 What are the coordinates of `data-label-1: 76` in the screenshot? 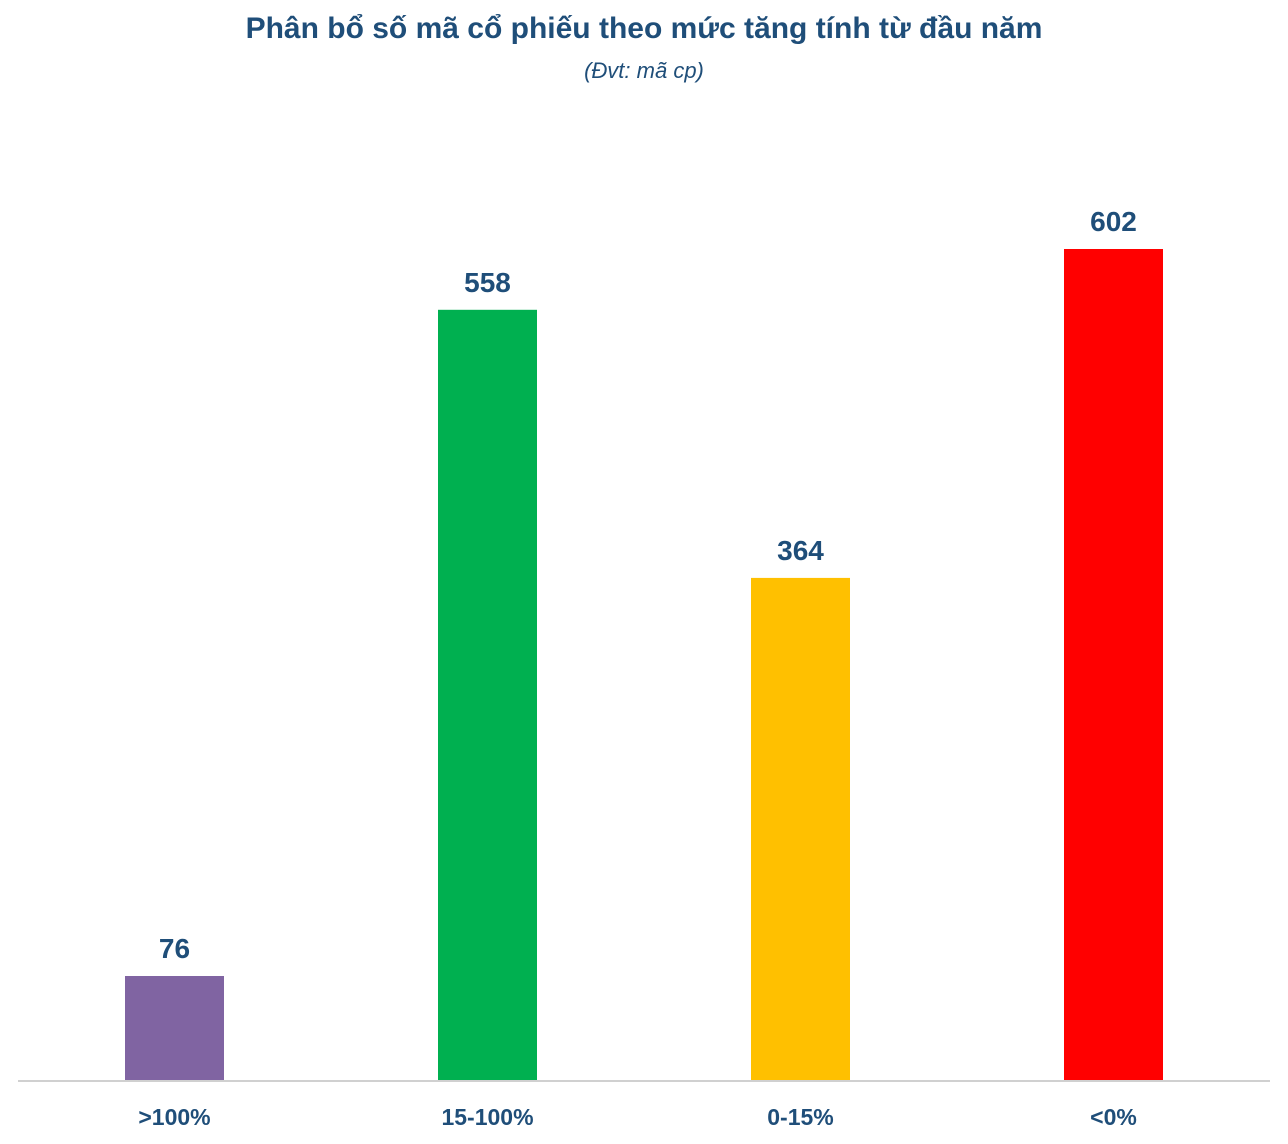 It's located at (174, 948).